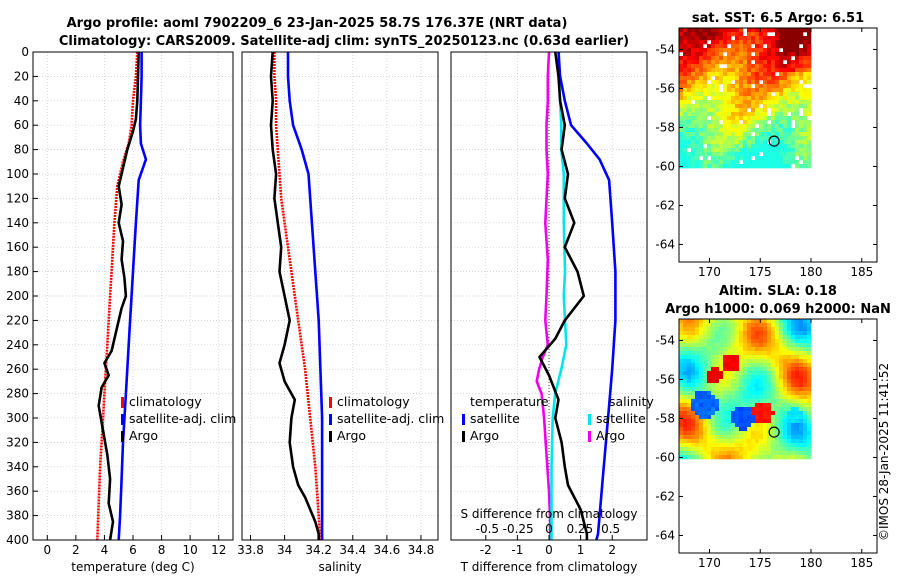  I want to click on sst-map-field, so click(745, 98).